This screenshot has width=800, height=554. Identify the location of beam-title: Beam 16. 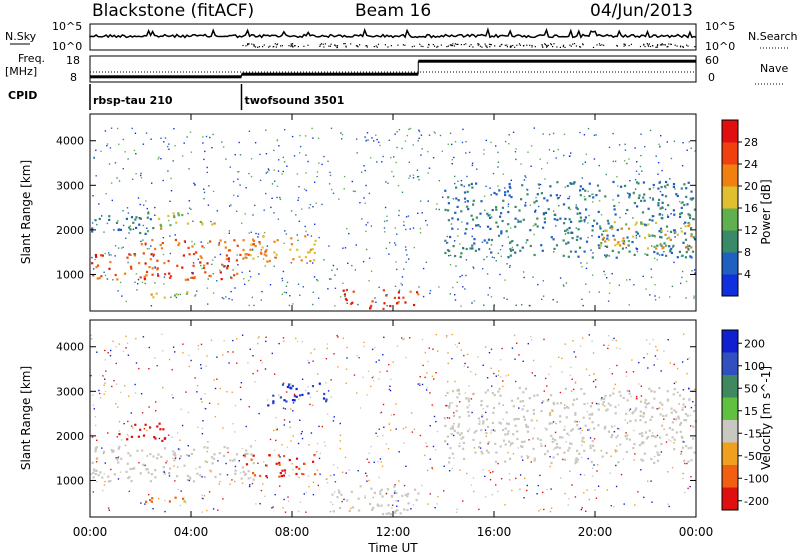
(393, 11).